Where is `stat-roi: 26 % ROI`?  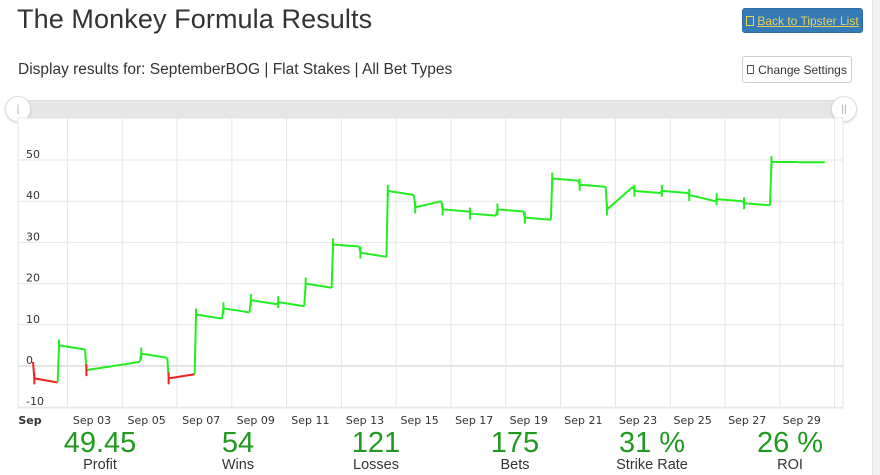 stat-roi: 26 % ROI is located at coordinates (790, 450).